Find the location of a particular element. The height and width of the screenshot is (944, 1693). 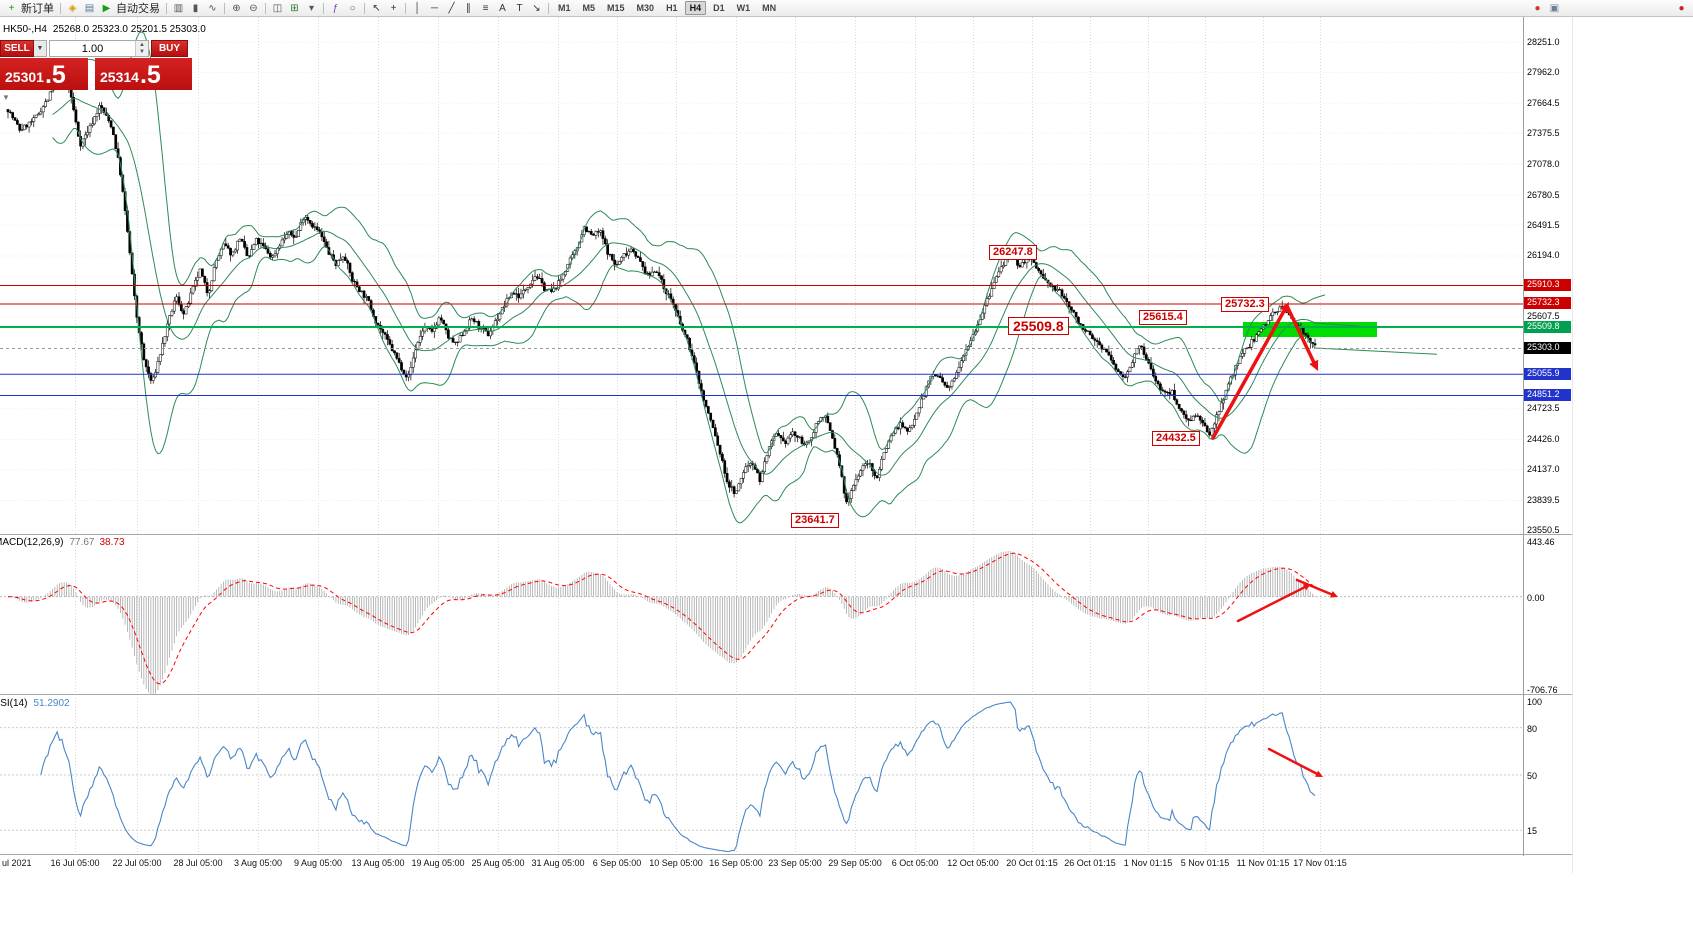

rsi-axis-label: 80 is located at coordinates (1532, 728).